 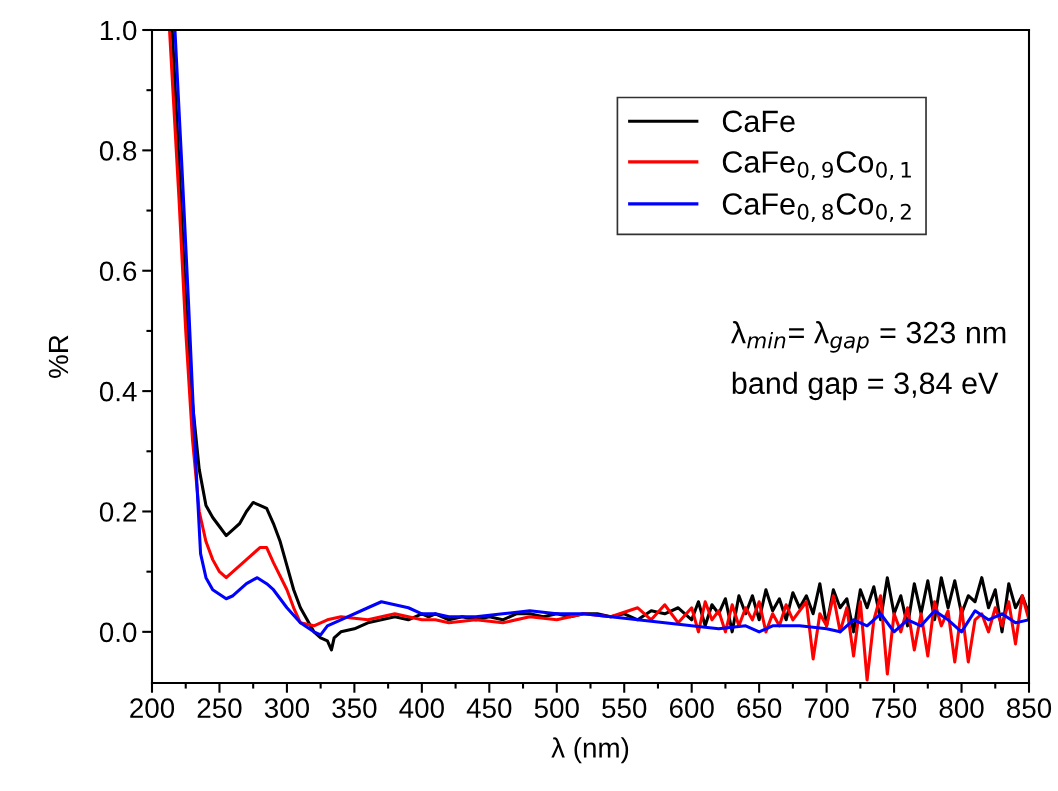 I want to click on x-tick-label: 200, so click(x=152, y=708).